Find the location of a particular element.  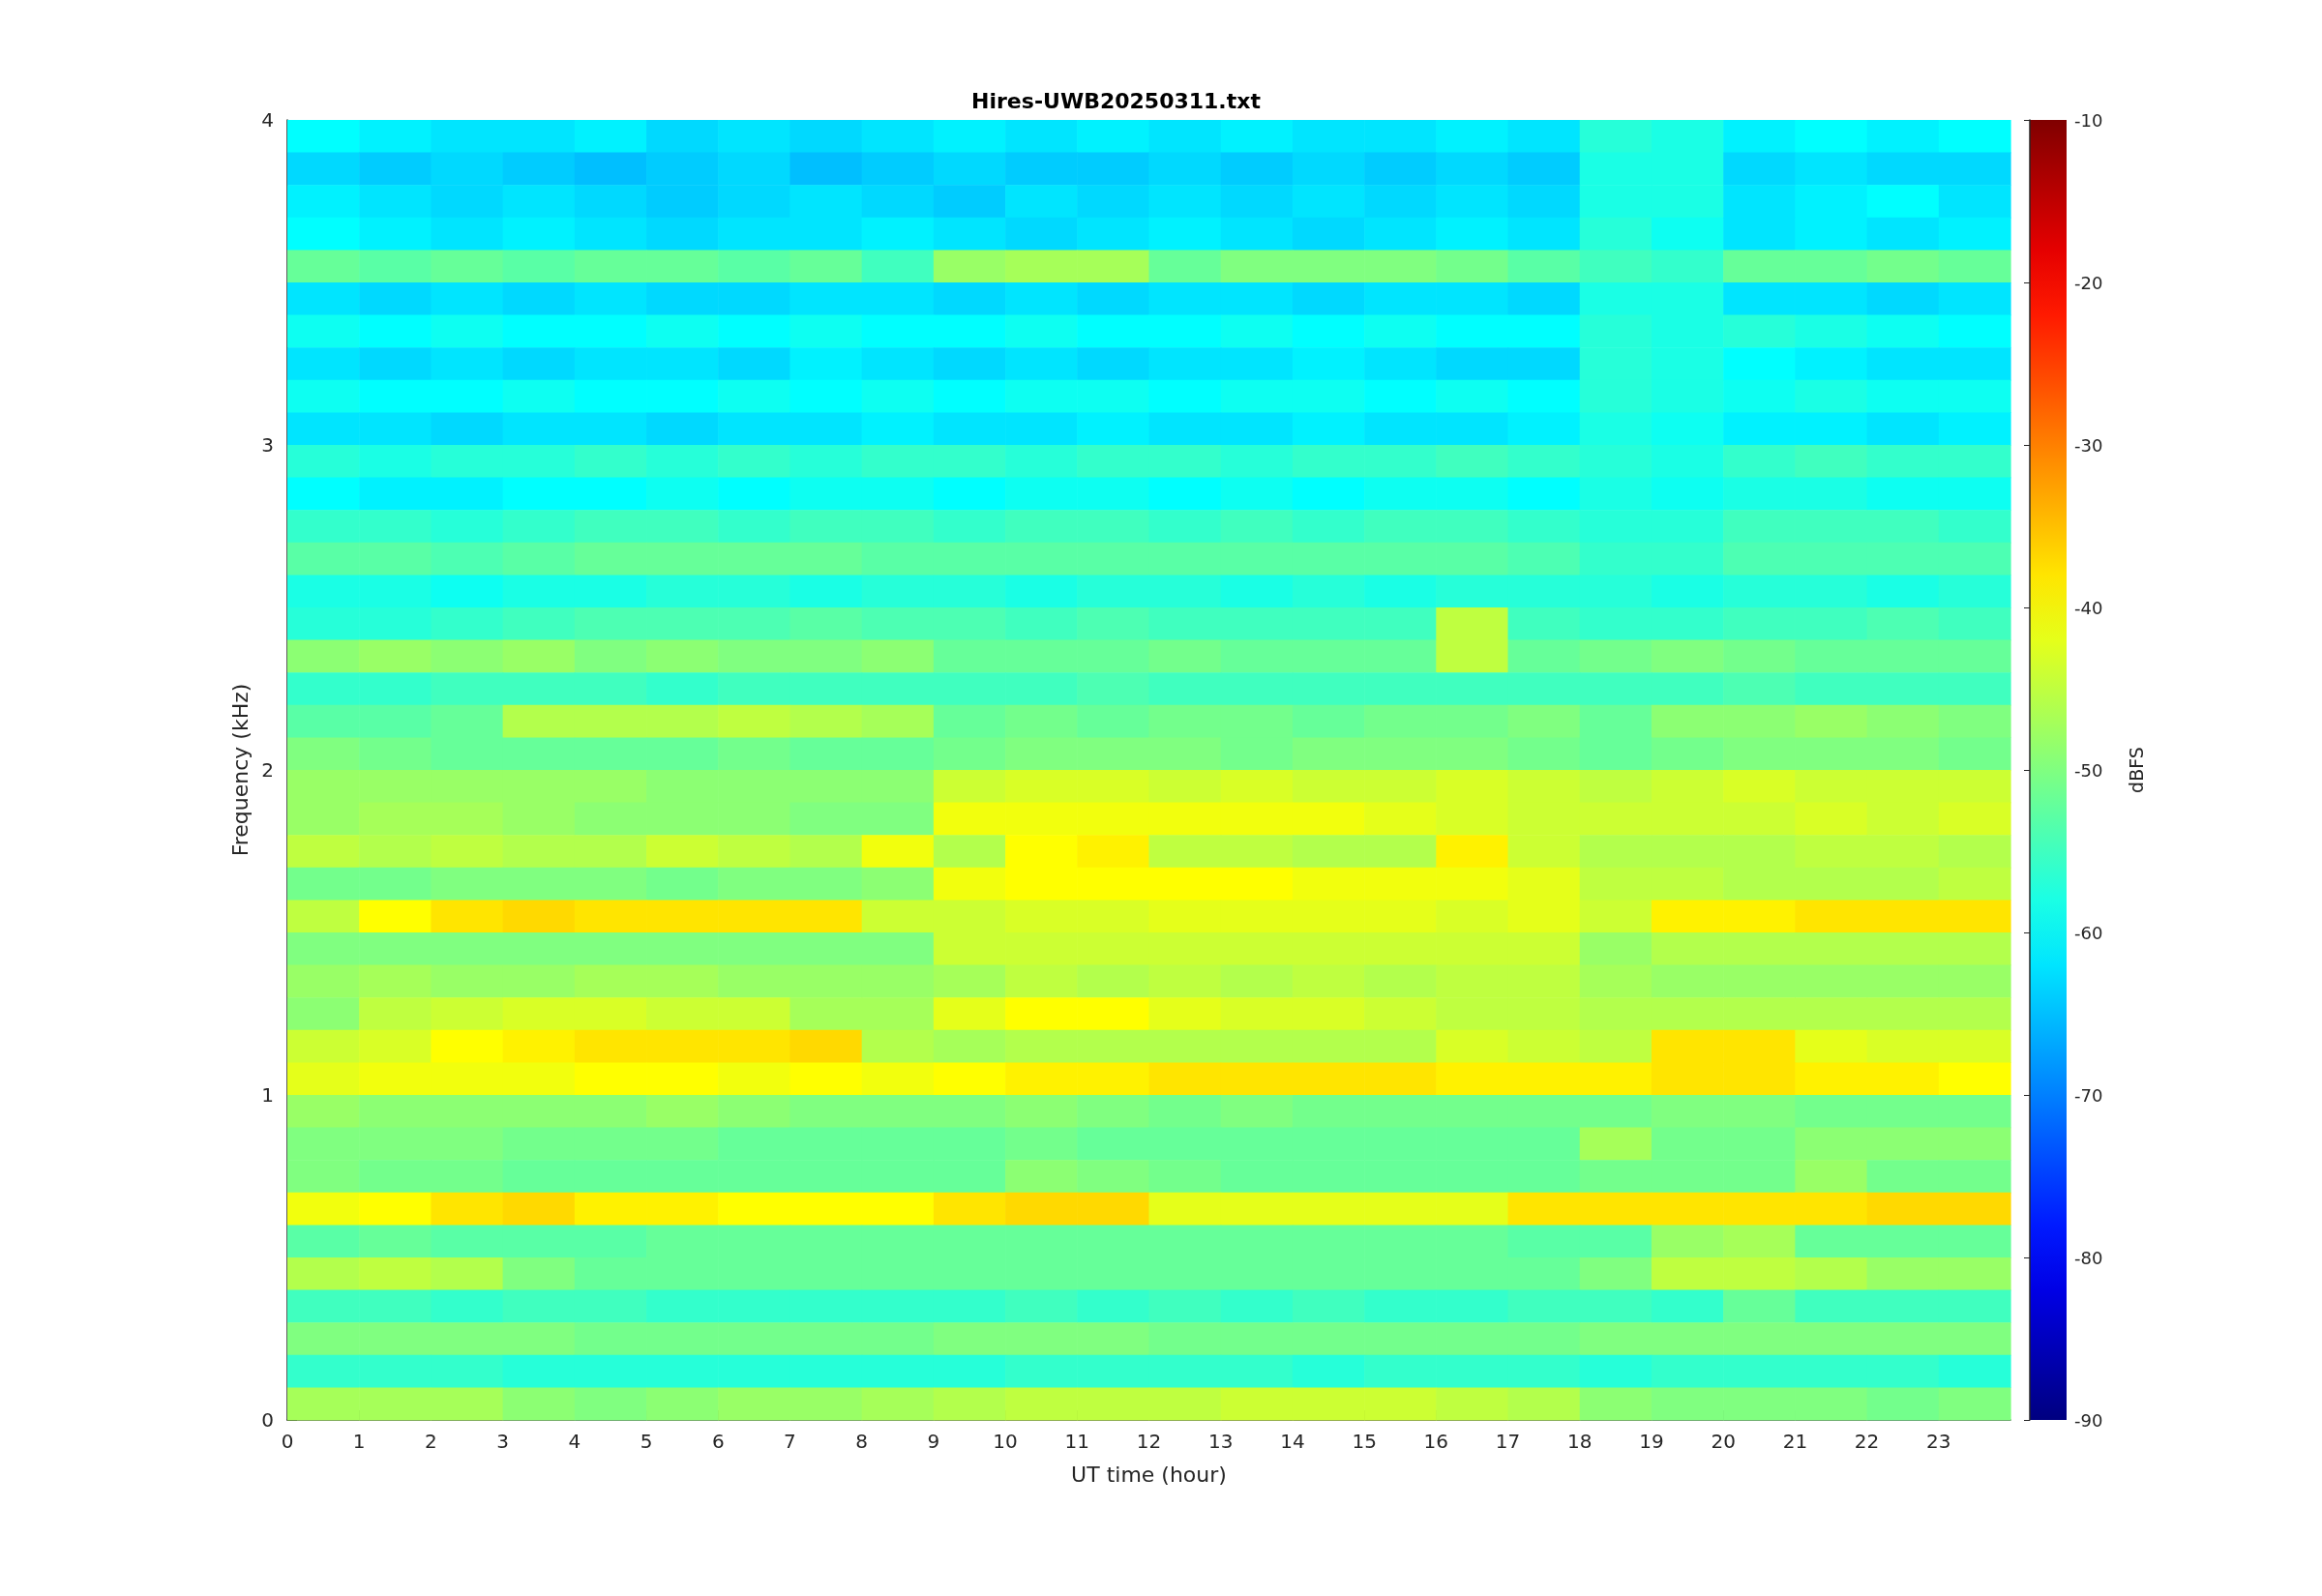

x-tick-label: 12 is located at coordinates (1149, 1441).